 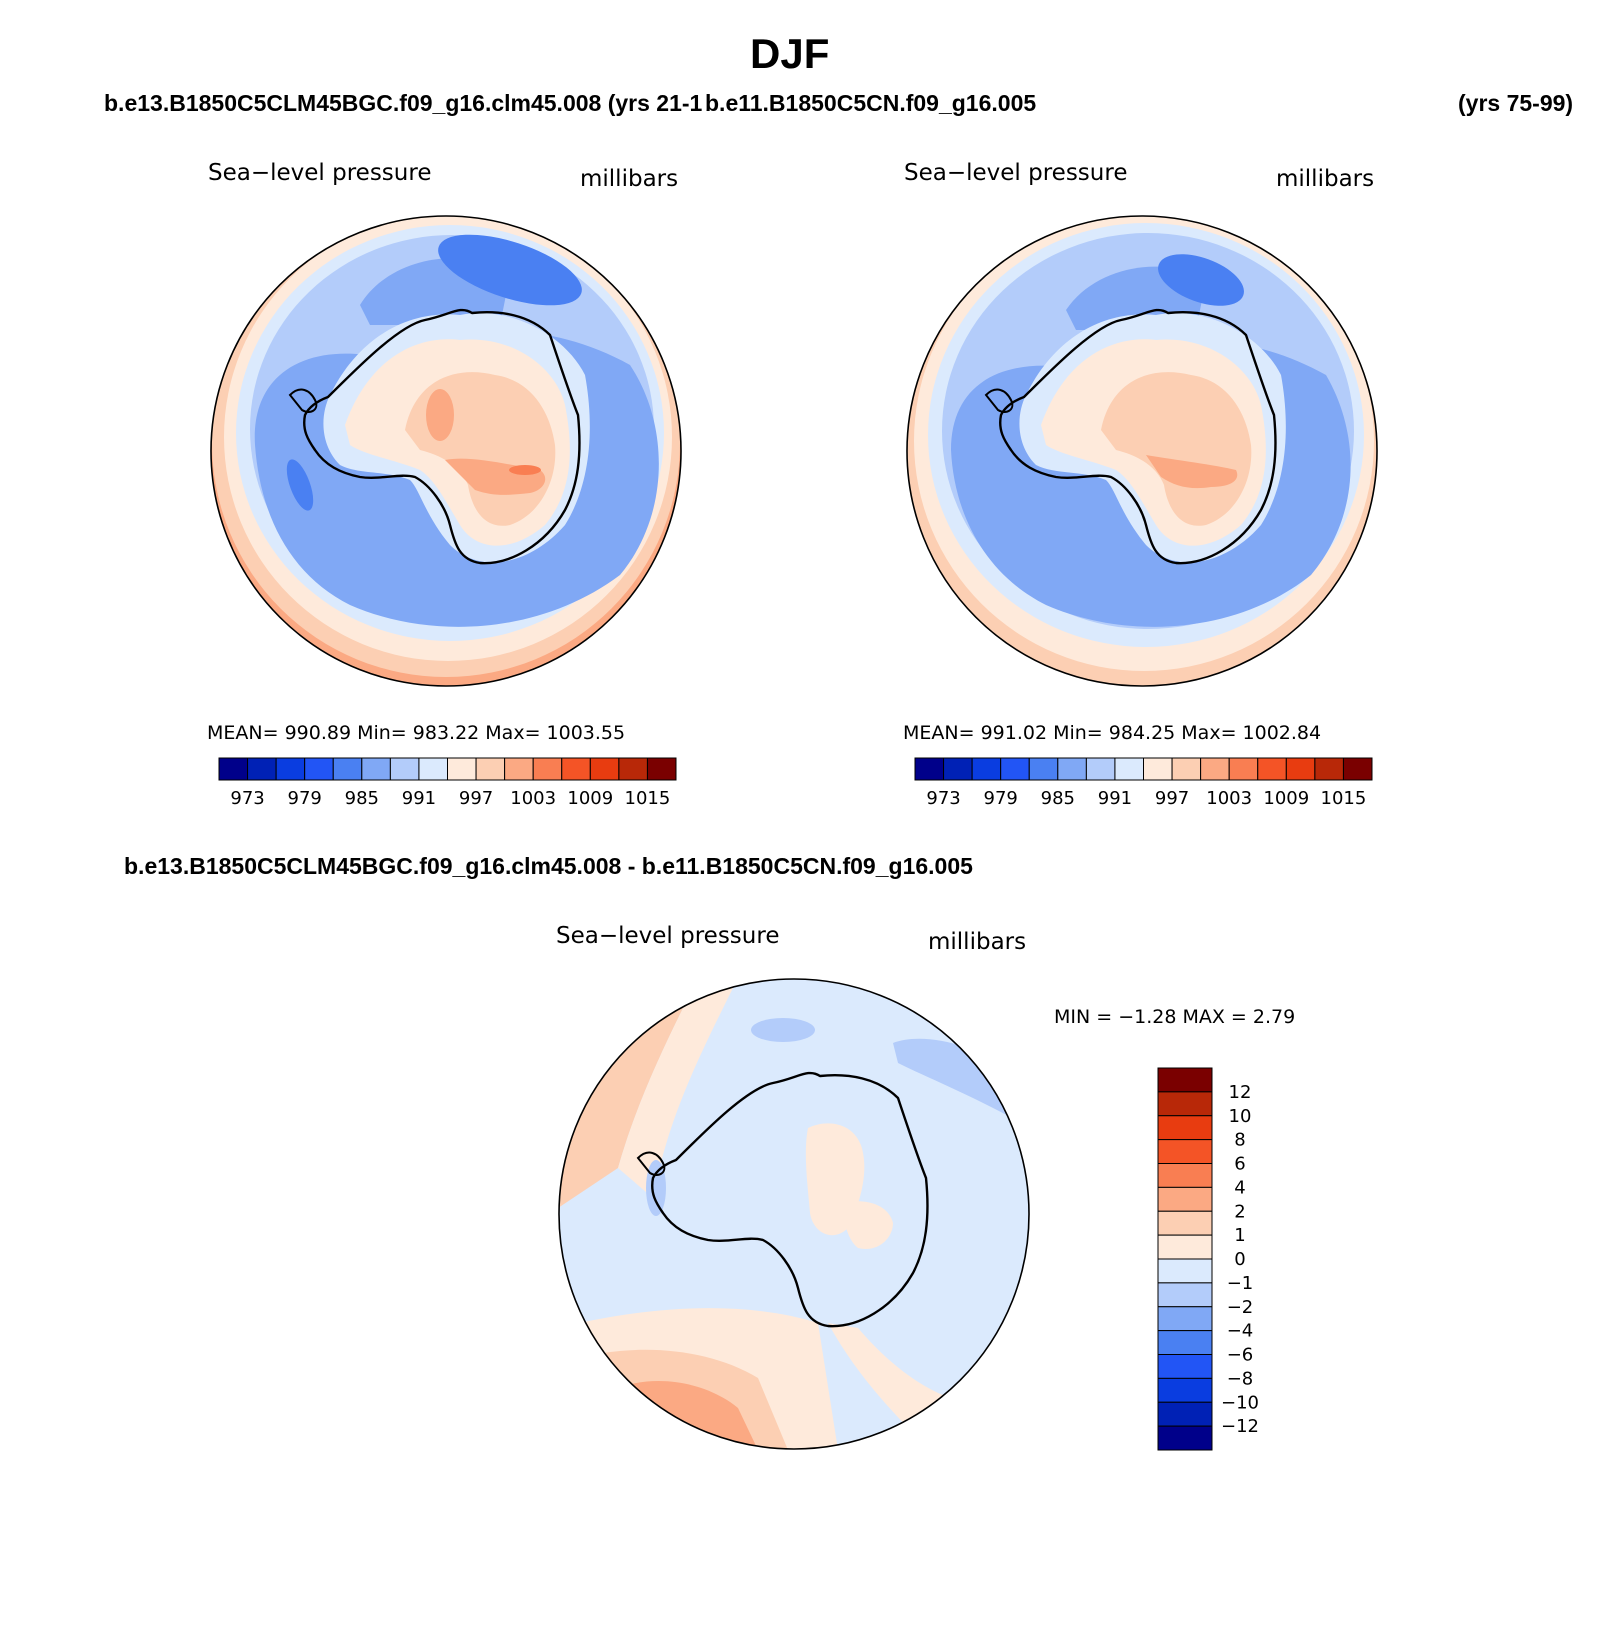 What do you see at coordinates (419, 798) in the screenshot?
I see `panel1-colorbar-tick-label: 991` at bounding box center [419, 798].